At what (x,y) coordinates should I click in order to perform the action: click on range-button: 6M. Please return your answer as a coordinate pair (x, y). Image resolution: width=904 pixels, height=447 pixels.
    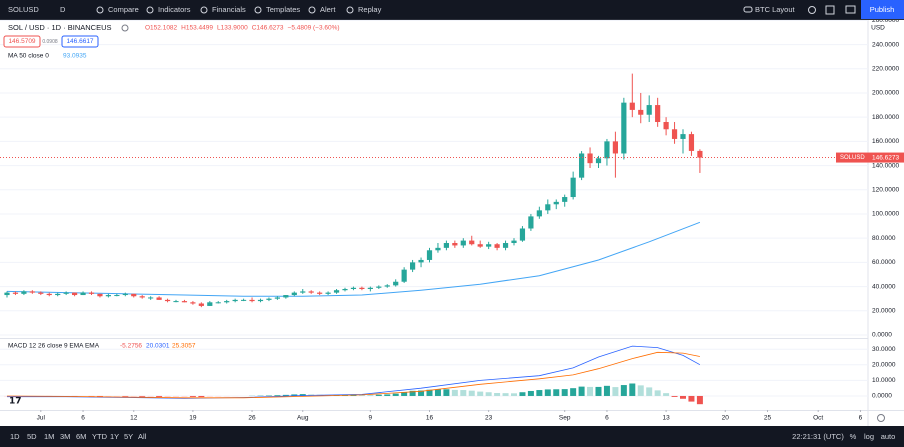
    Looking at the image, I should click on (81, 436).